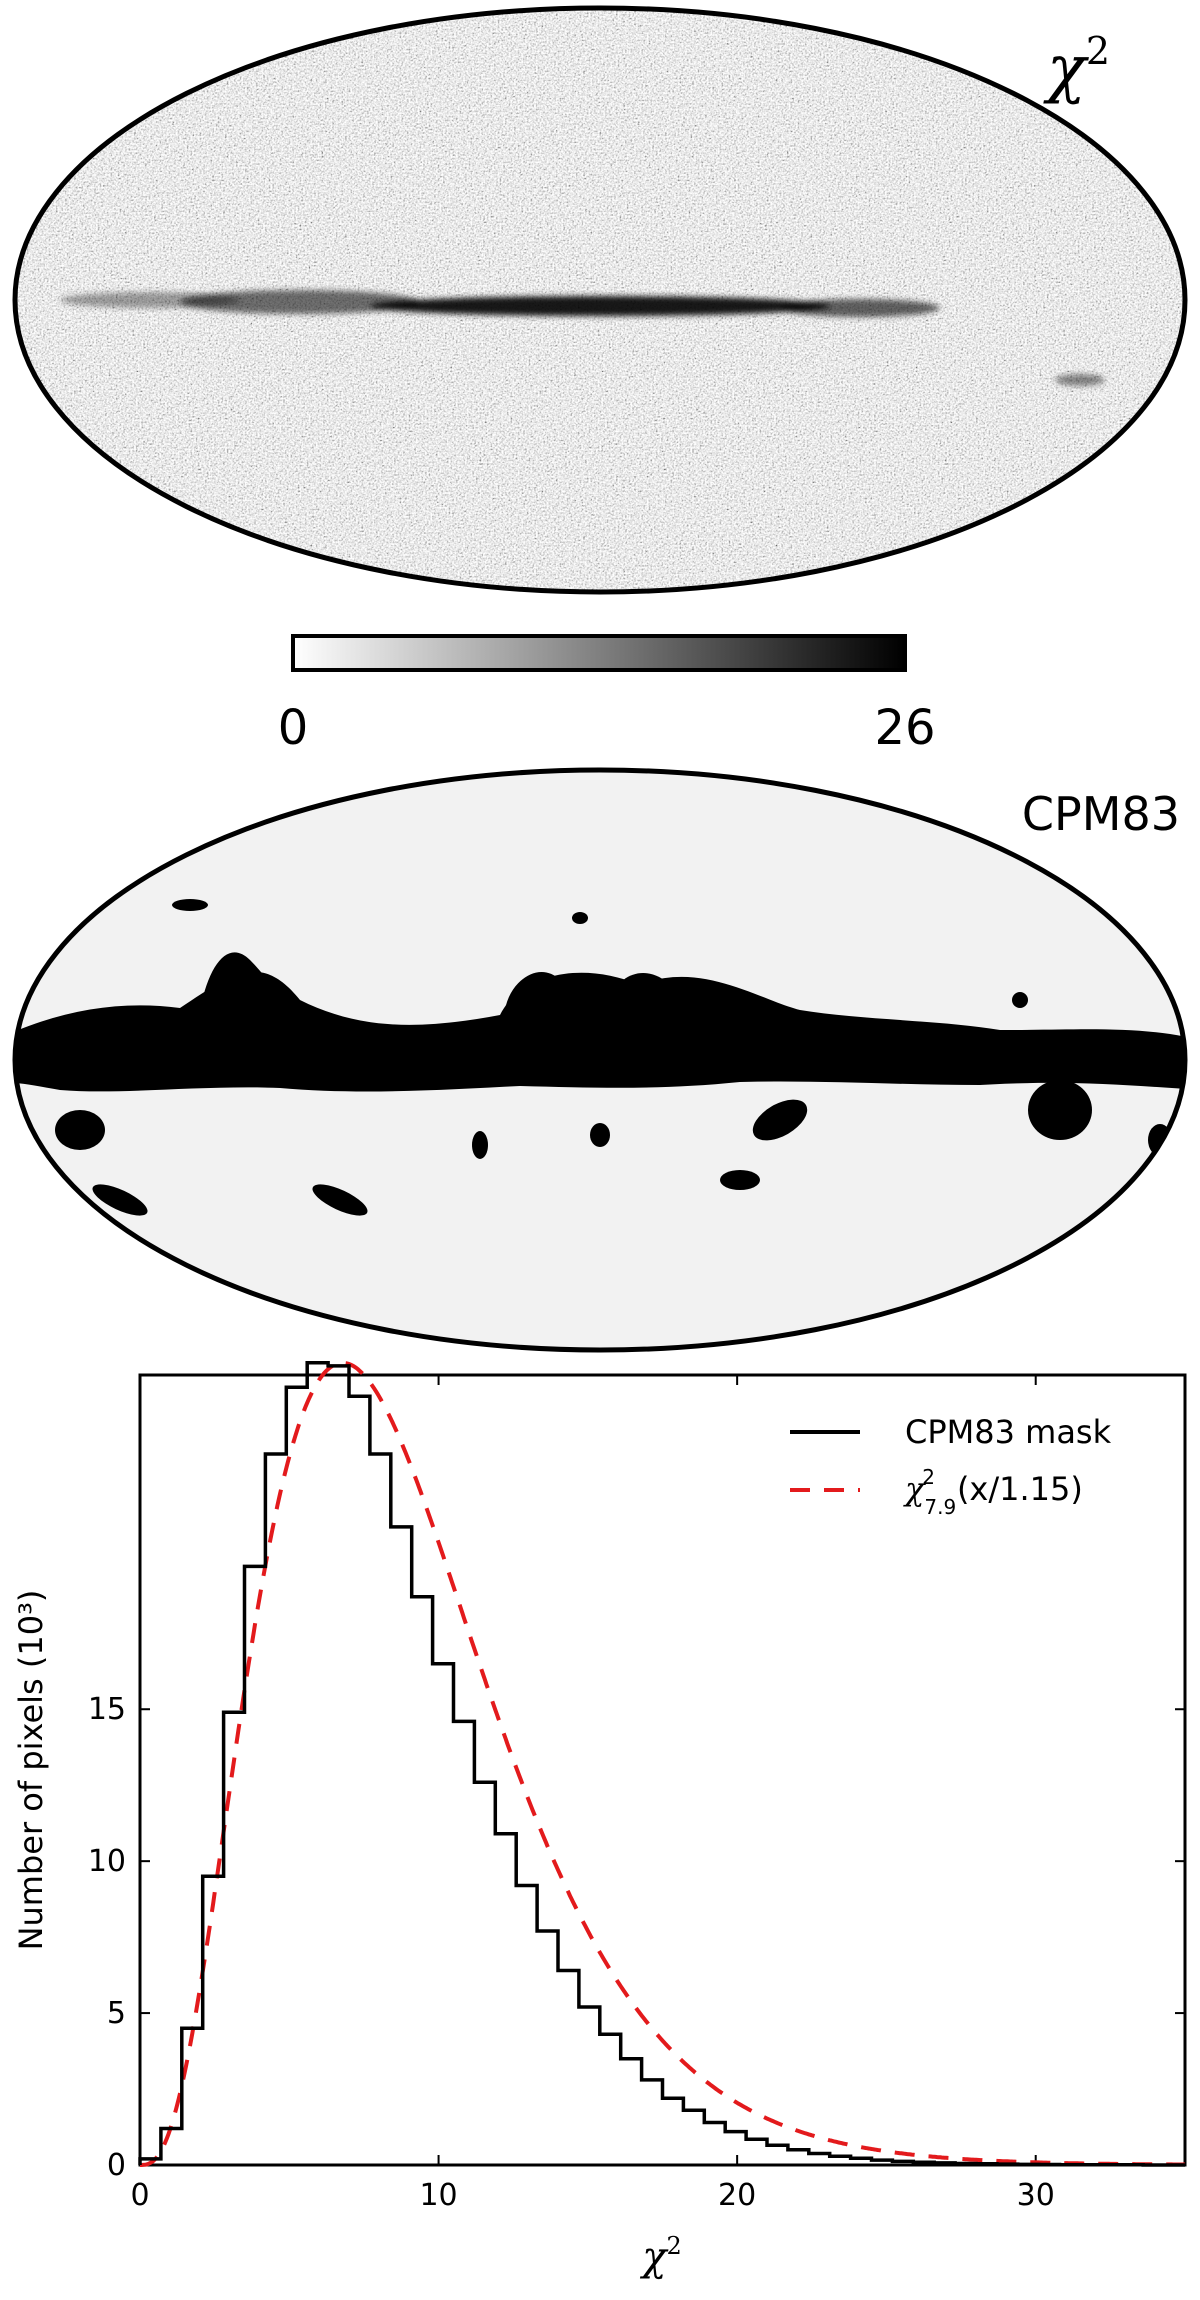 The height and width of the screenshot is (2300, 1200). I want to click on mask-region, so click(600, 1057).